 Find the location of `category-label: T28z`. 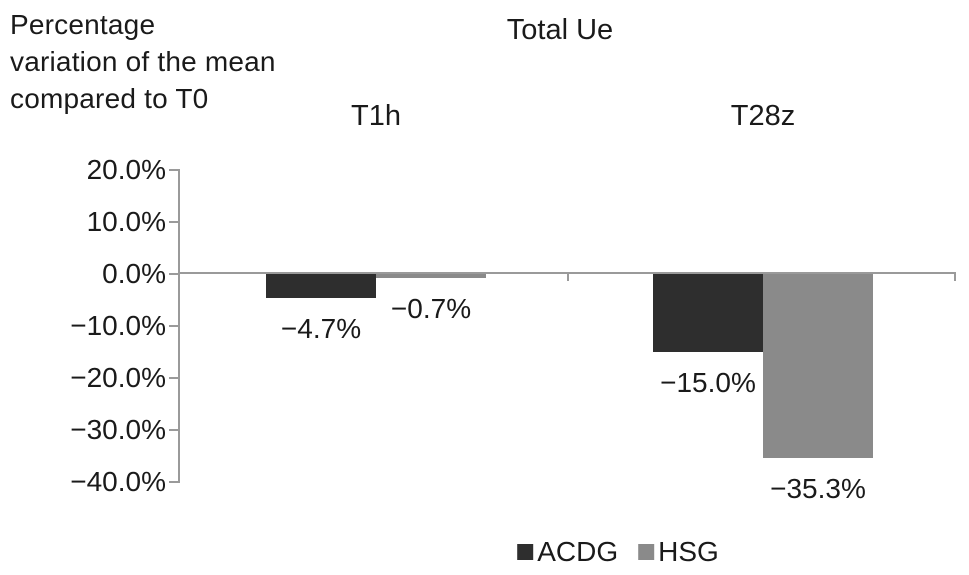

category-label: T28z is located at coordinates (763, 116).